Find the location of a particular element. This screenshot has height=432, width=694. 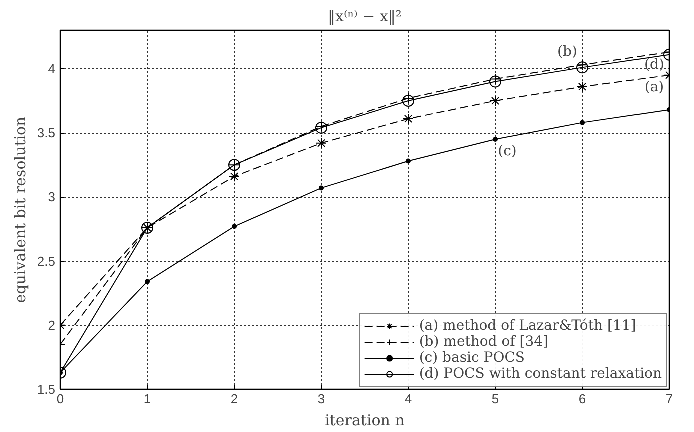

x-tick-label: 1 is located at coordinates (148, 399).